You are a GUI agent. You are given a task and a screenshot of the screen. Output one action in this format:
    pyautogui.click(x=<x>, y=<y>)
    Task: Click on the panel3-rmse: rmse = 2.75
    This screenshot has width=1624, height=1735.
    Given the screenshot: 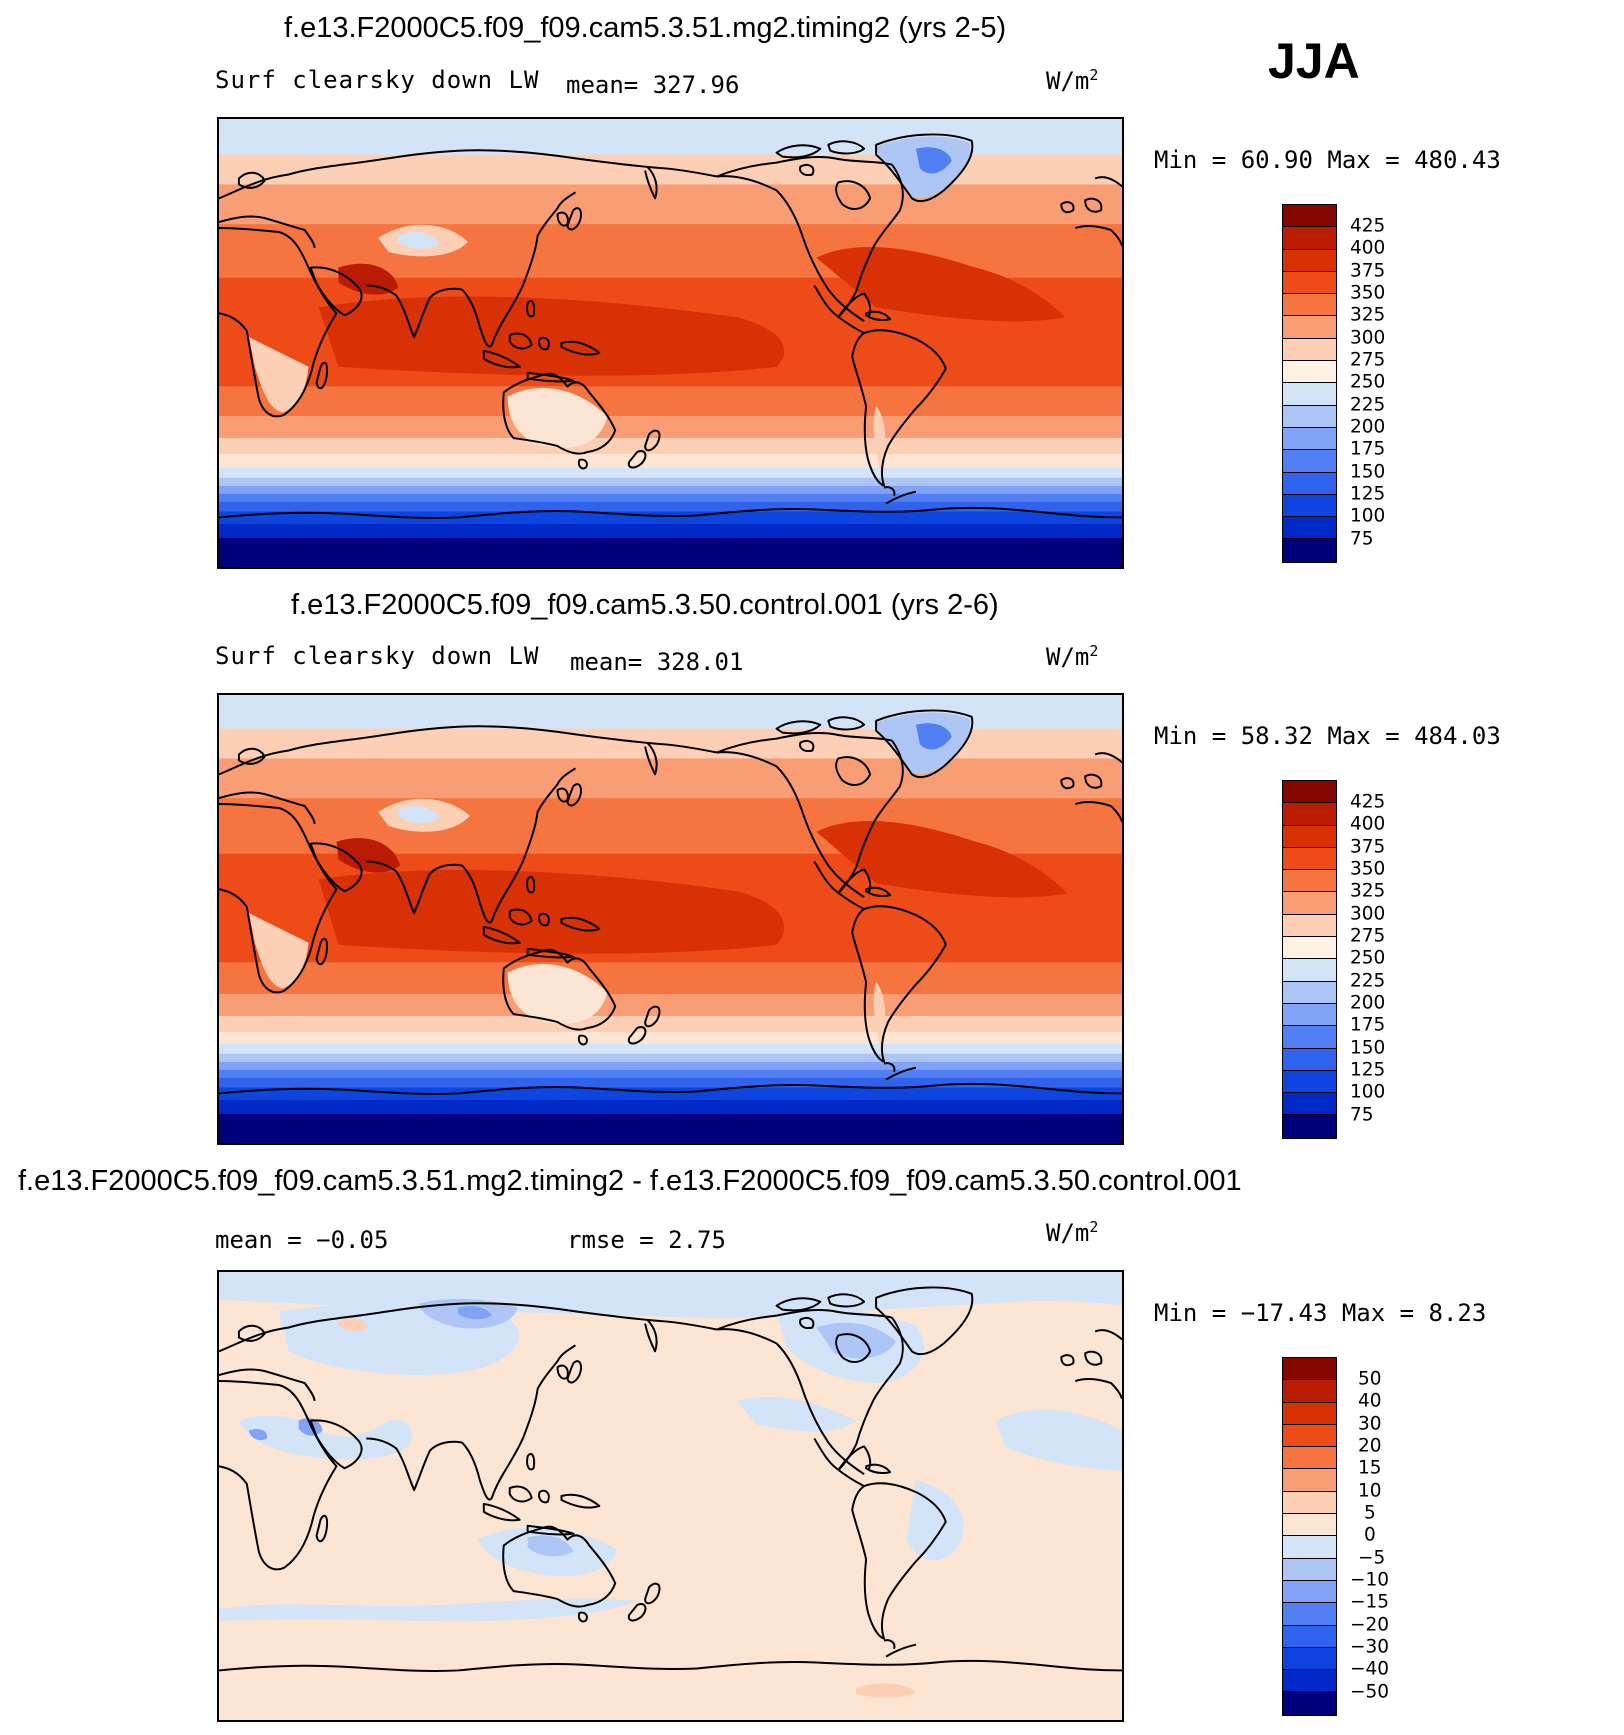 What is the action you would take?
    pyautogui.click(x=646, y=1240)
    